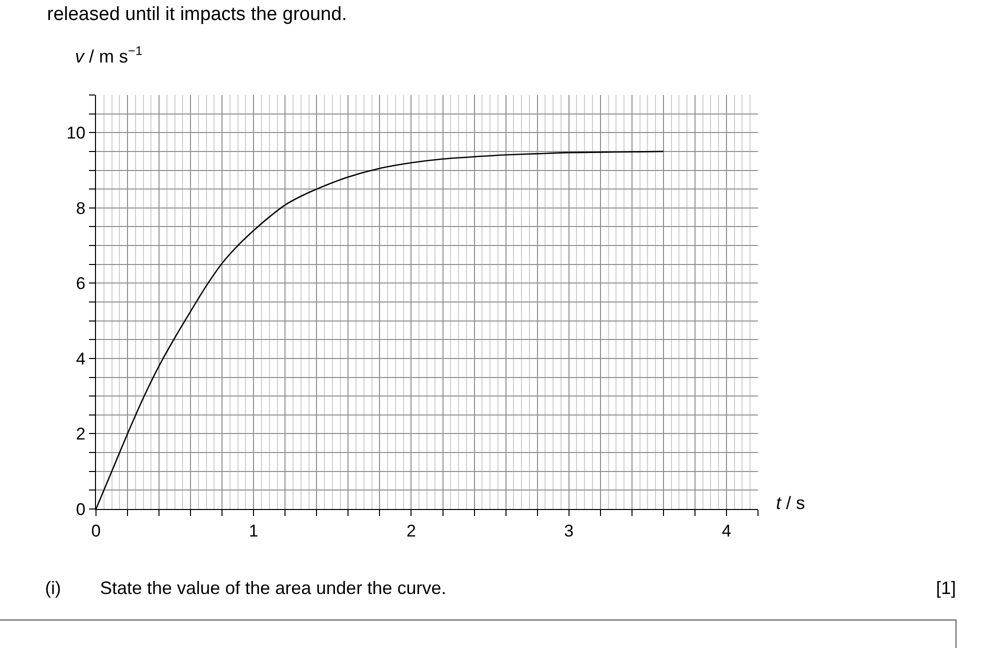 This screenshot has width=996, height=648. Describe the element at coordinates (81, 284) in the screenshot. I see `y-tick-label: 6` at that location.